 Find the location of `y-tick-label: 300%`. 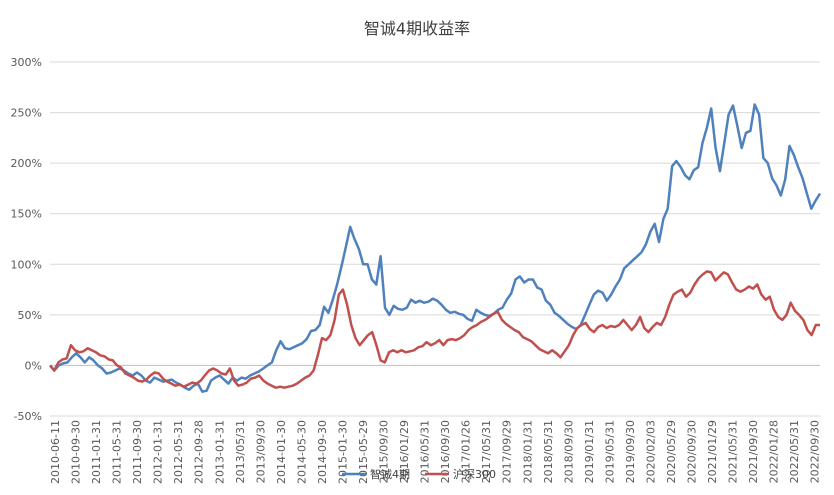

y-tick-label: 300% is located at coordinates (26, 62).